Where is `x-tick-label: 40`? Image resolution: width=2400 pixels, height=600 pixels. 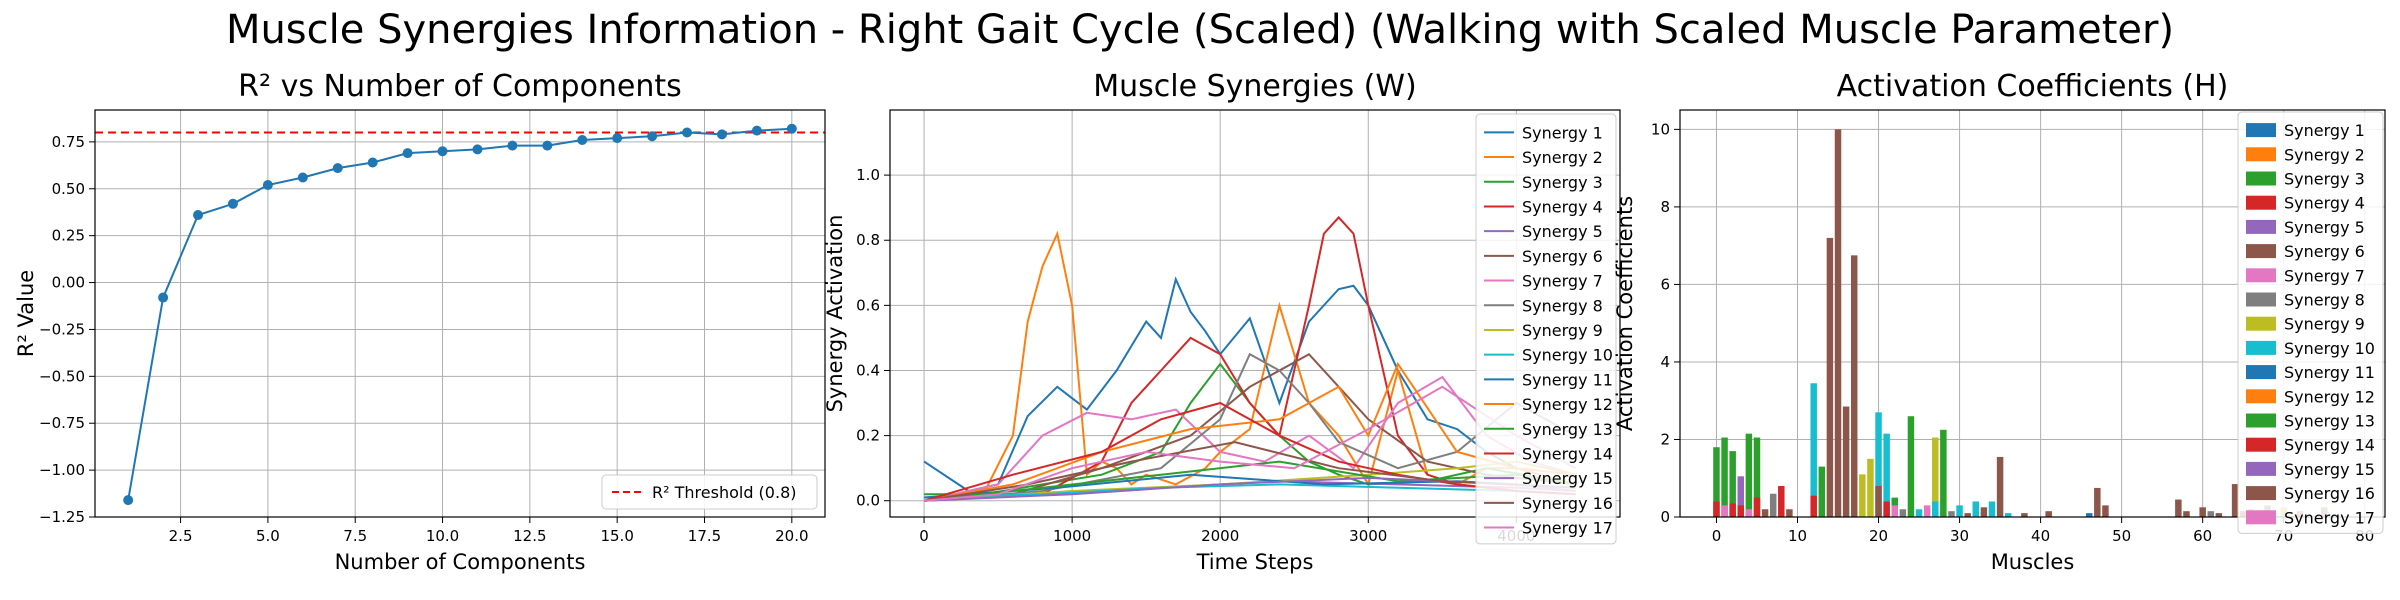 x-tick-label: 40 is located at coordinates (2040, 536).